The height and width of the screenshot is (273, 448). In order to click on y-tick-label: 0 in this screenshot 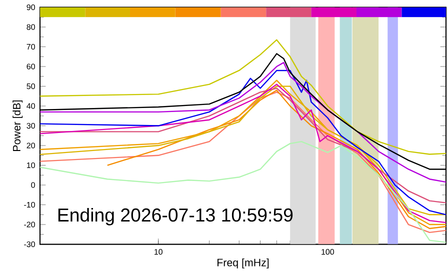, I will do `click(33, 185)`.